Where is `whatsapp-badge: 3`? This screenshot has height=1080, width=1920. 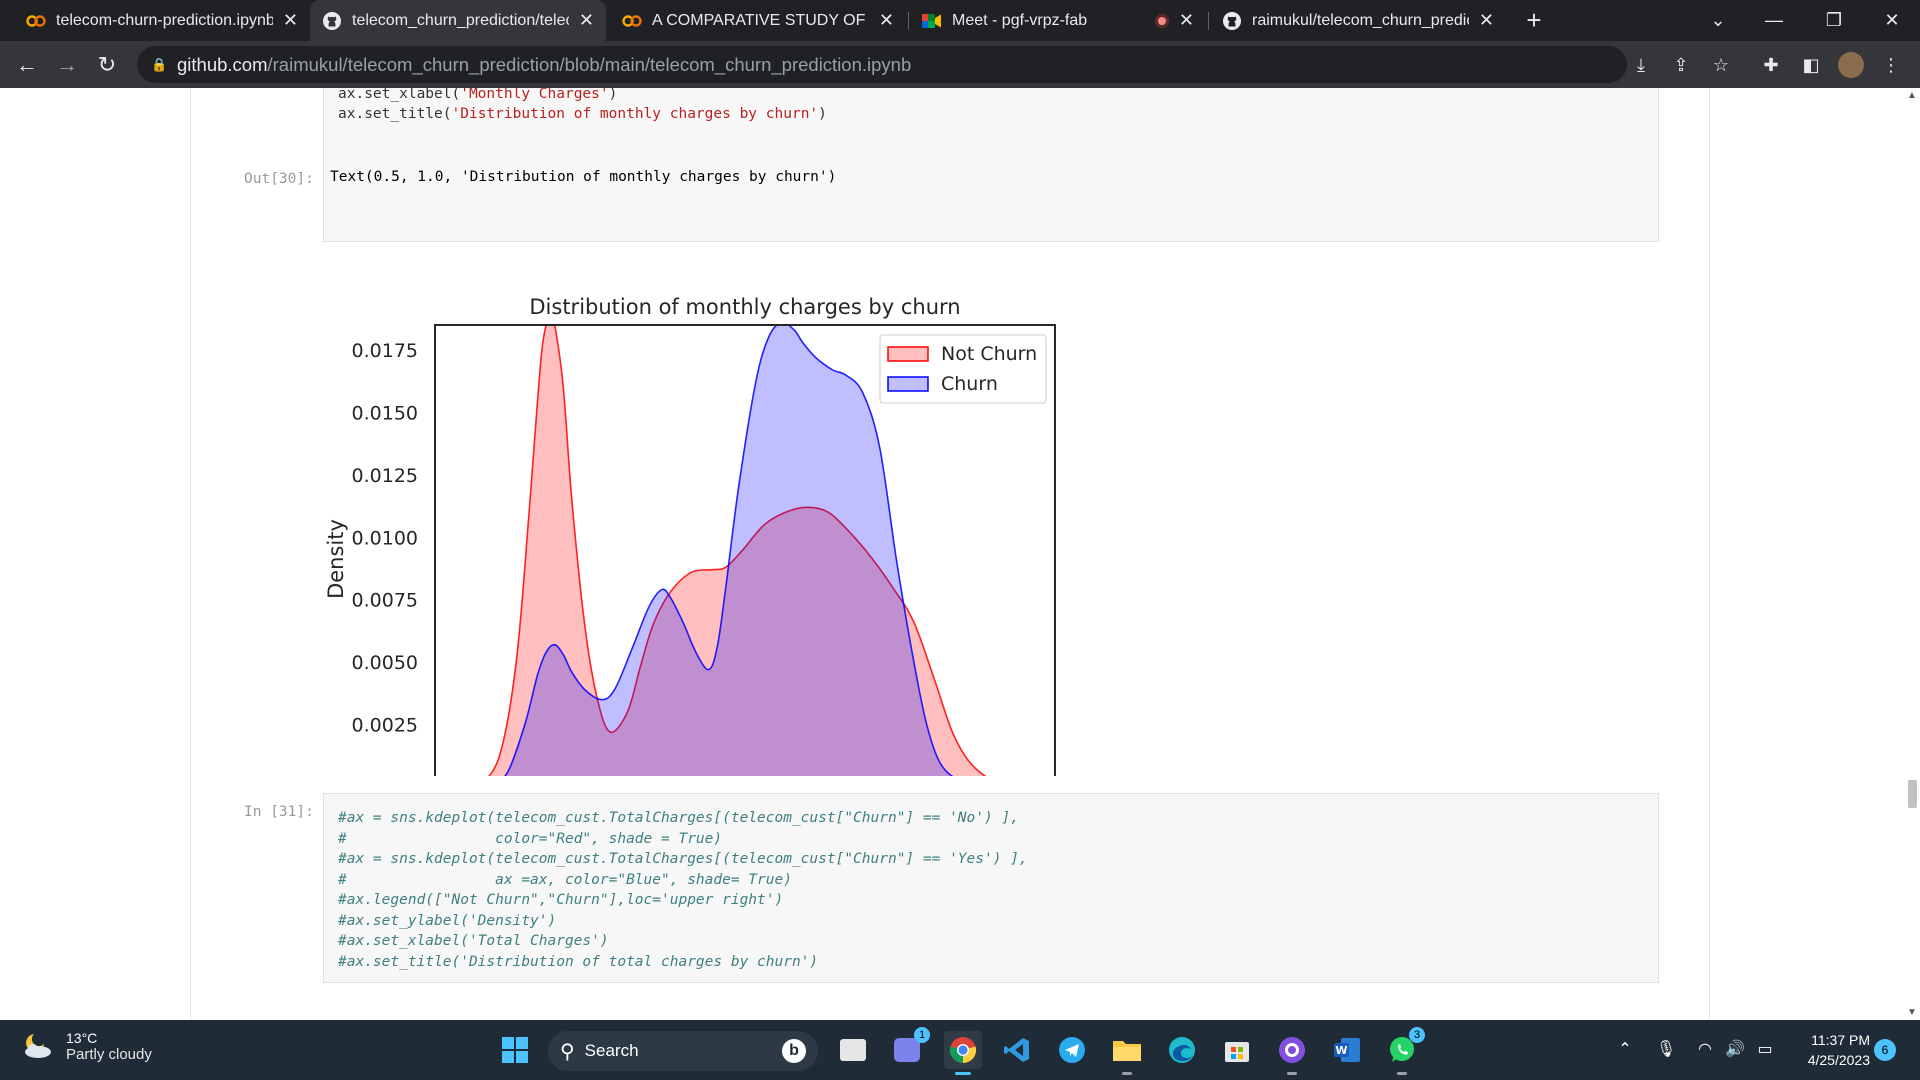 whatsapp-badge: 3 is located at coordinates (1417, 1035).